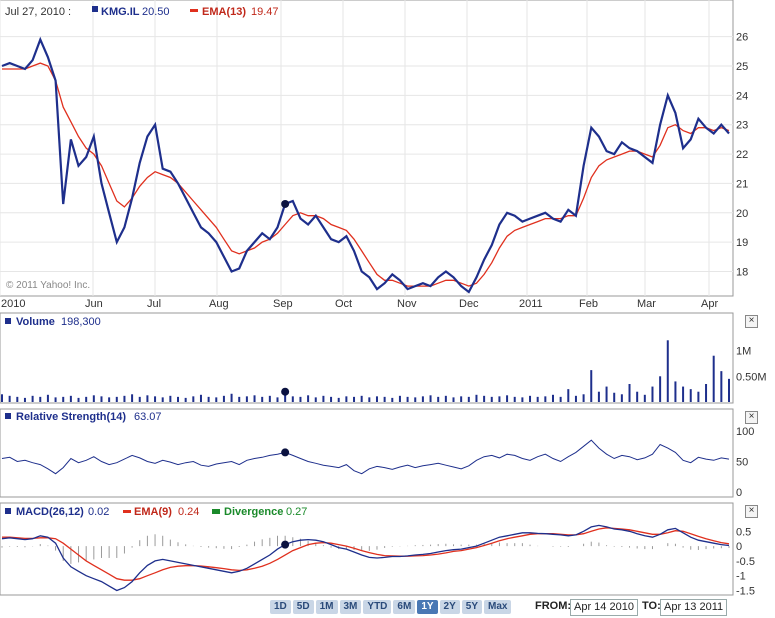  What do you see at coordinates (219, 304) in the screenshot?
I see `price-x-tick: Aug` at bounding box center [219, 304].